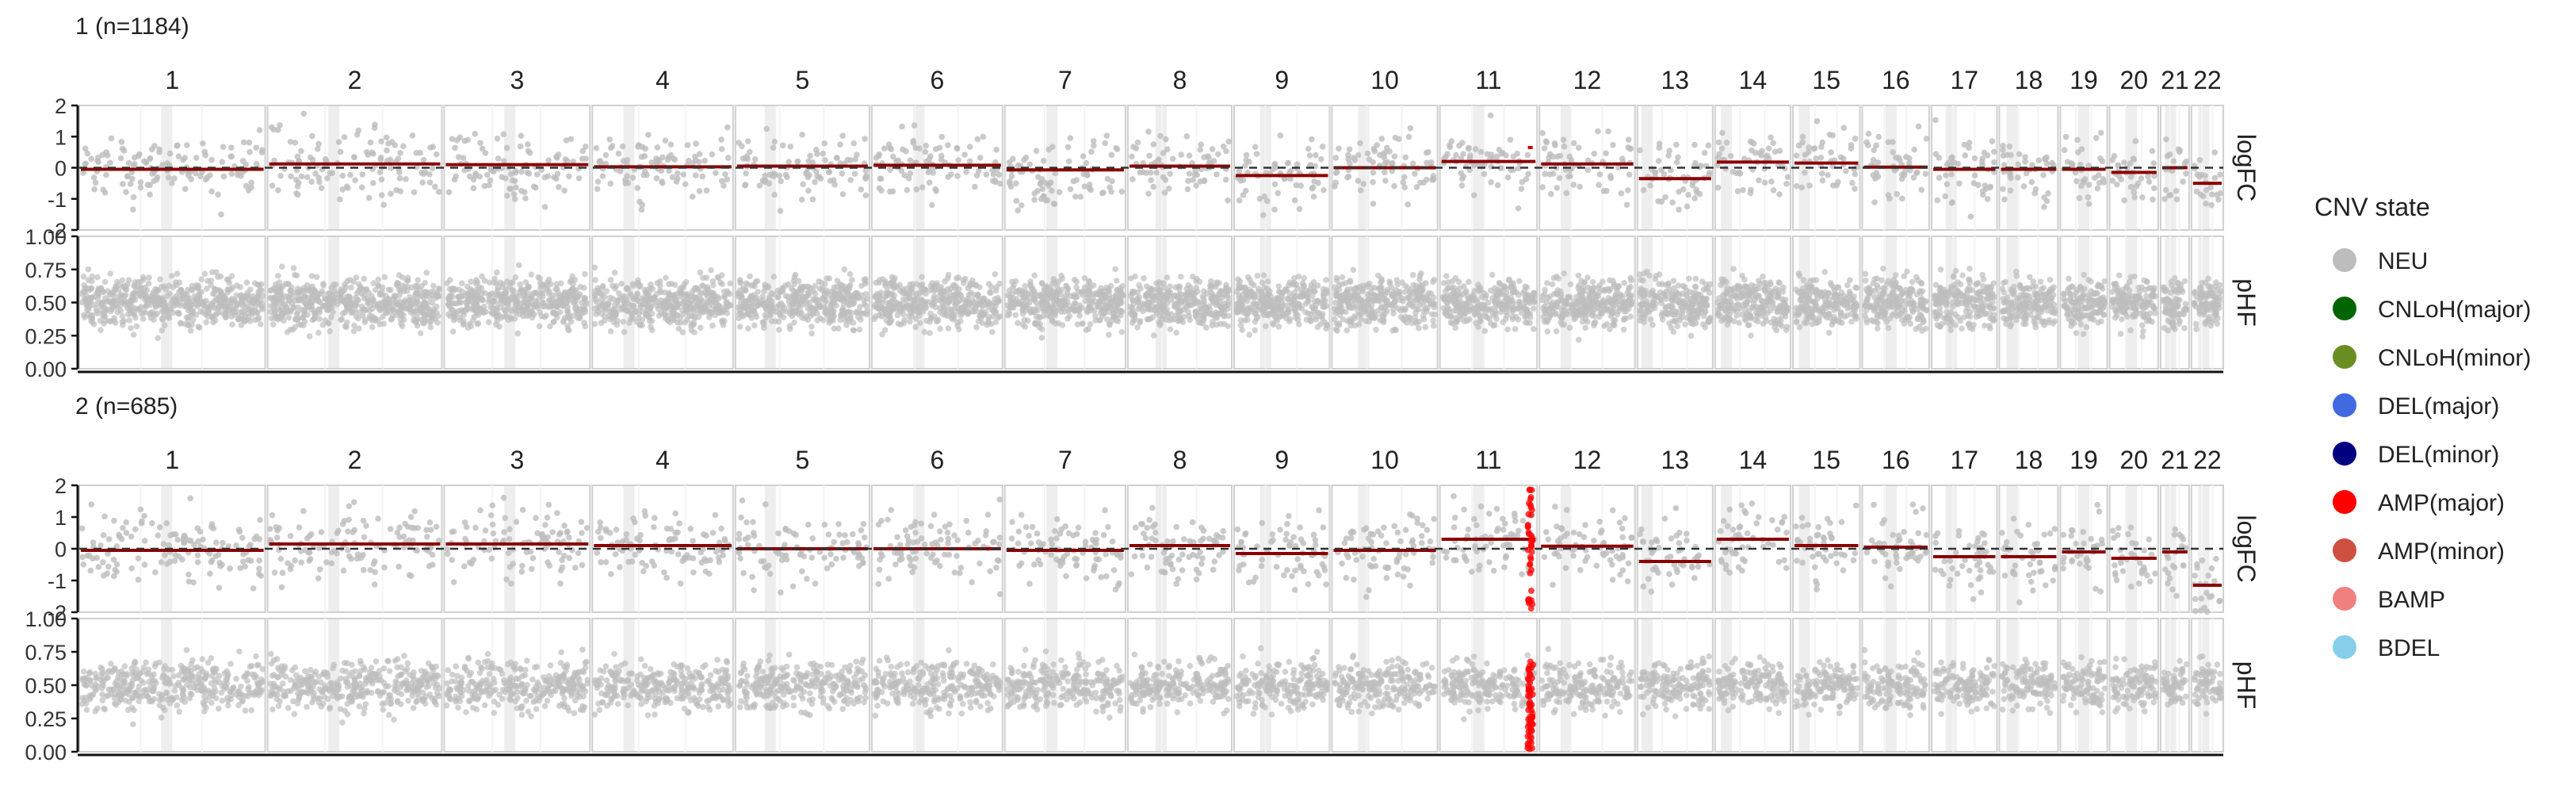 This screenshot has width=2576, height=793. What do you see at coordinates (355, 80) in the screenshot?
I see `chromosome-label: 2` at bounding box center [355, 80].